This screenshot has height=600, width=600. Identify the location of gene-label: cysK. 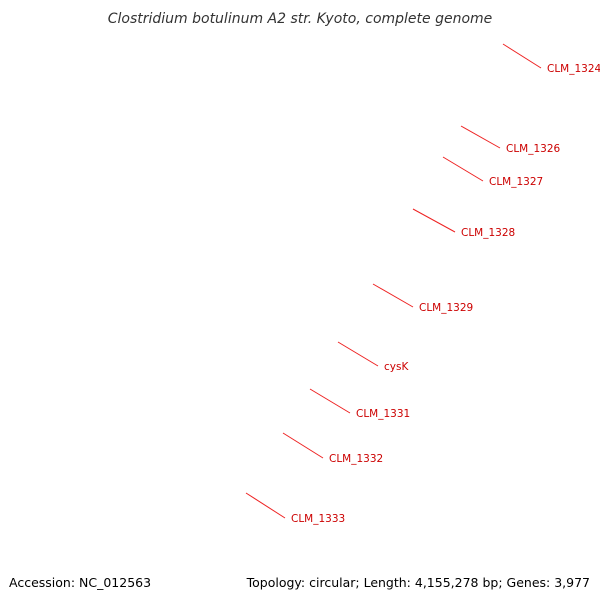
(396, 367).